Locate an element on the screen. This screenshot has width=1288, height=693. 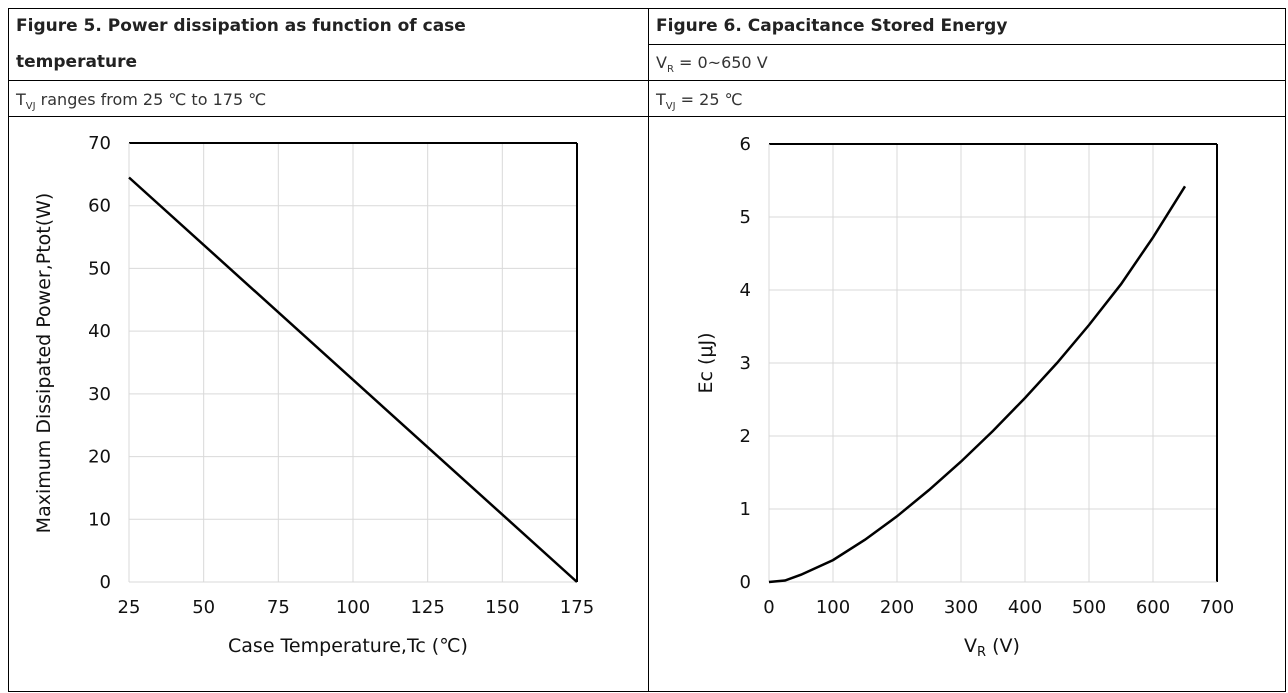
figure5-y-axis-label: Maximum Dissipated Power,Ptot(W) is located at coordinates (44, 363).